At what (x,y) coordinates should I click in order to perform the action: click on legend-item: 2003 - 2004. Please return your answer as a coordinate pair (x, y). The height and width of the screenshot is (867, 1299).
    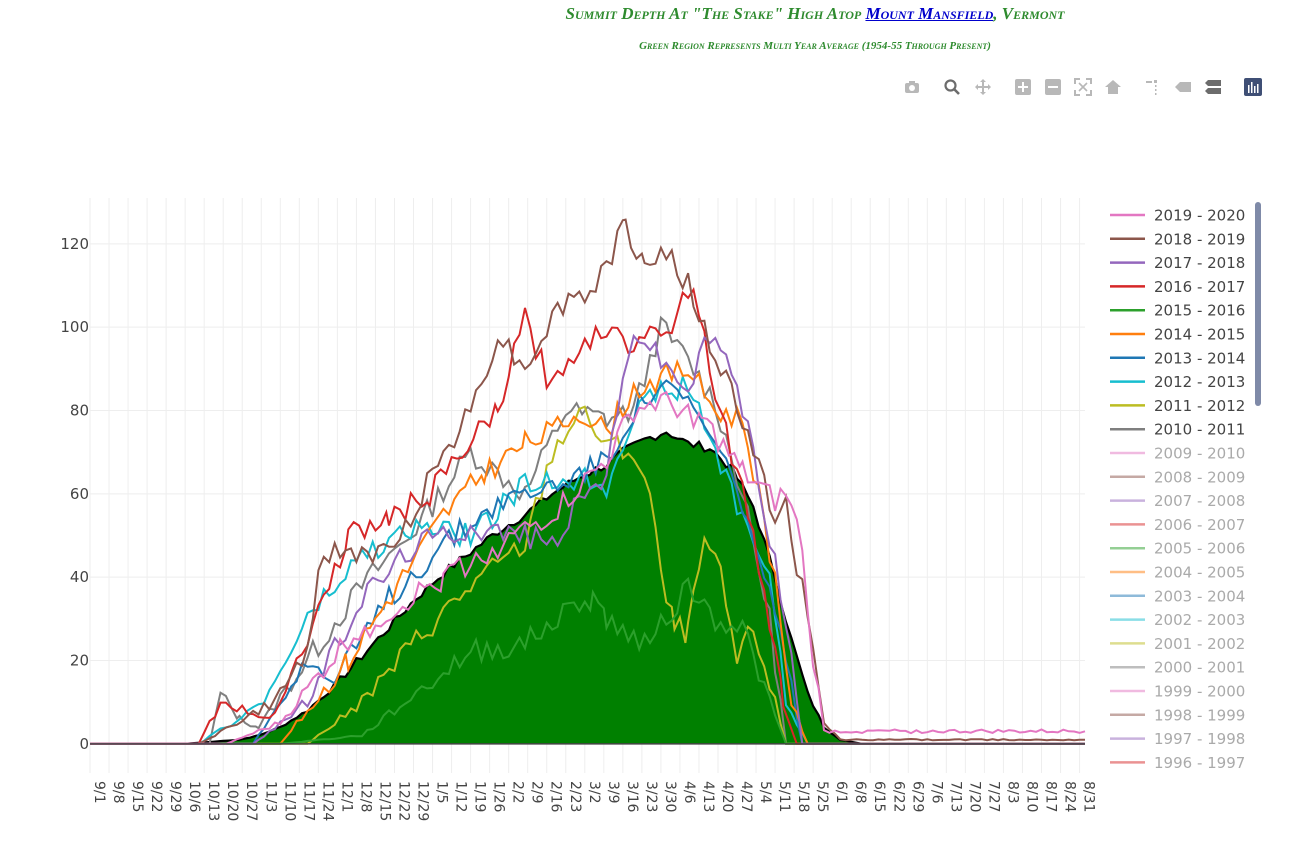
    Looking at the image, I should click on (1177, 596).